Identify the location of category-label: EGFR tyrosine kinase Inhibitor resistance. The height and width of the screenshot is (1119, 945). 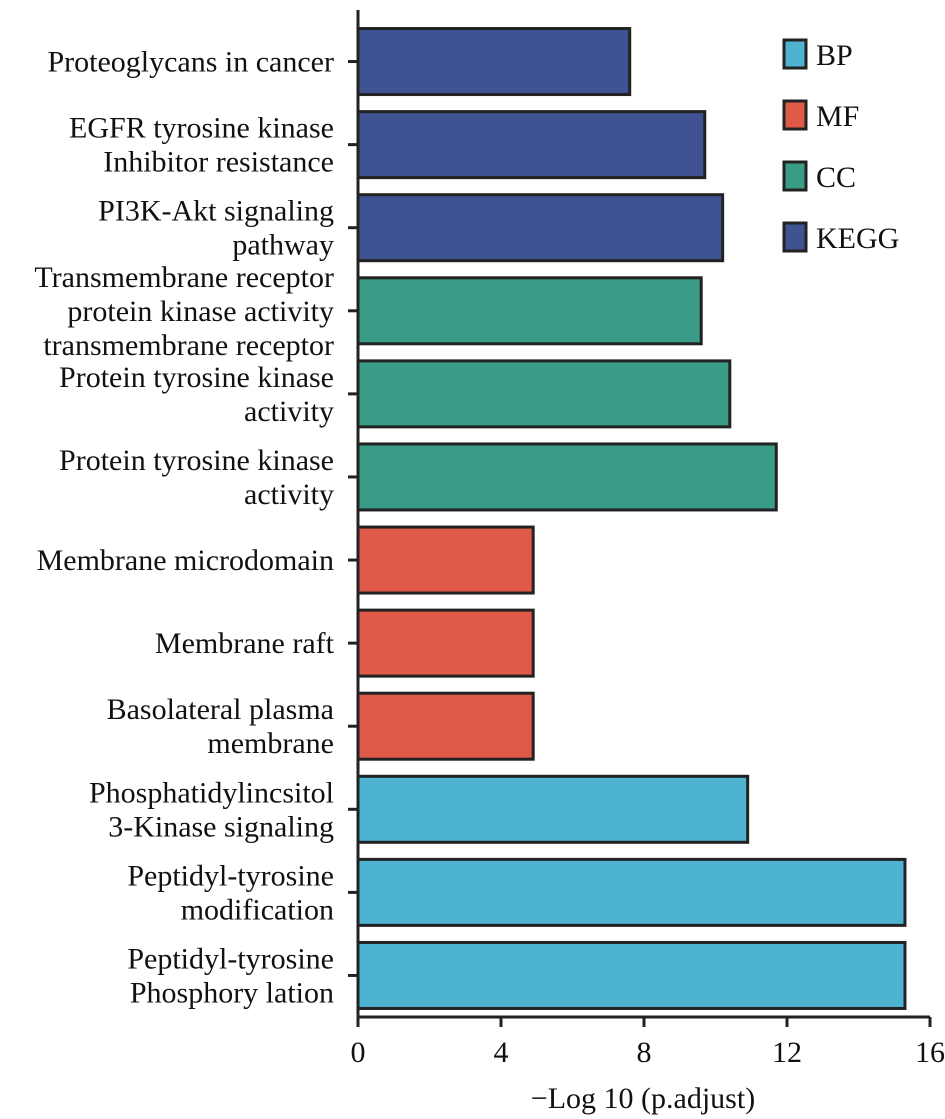
(201, 145).